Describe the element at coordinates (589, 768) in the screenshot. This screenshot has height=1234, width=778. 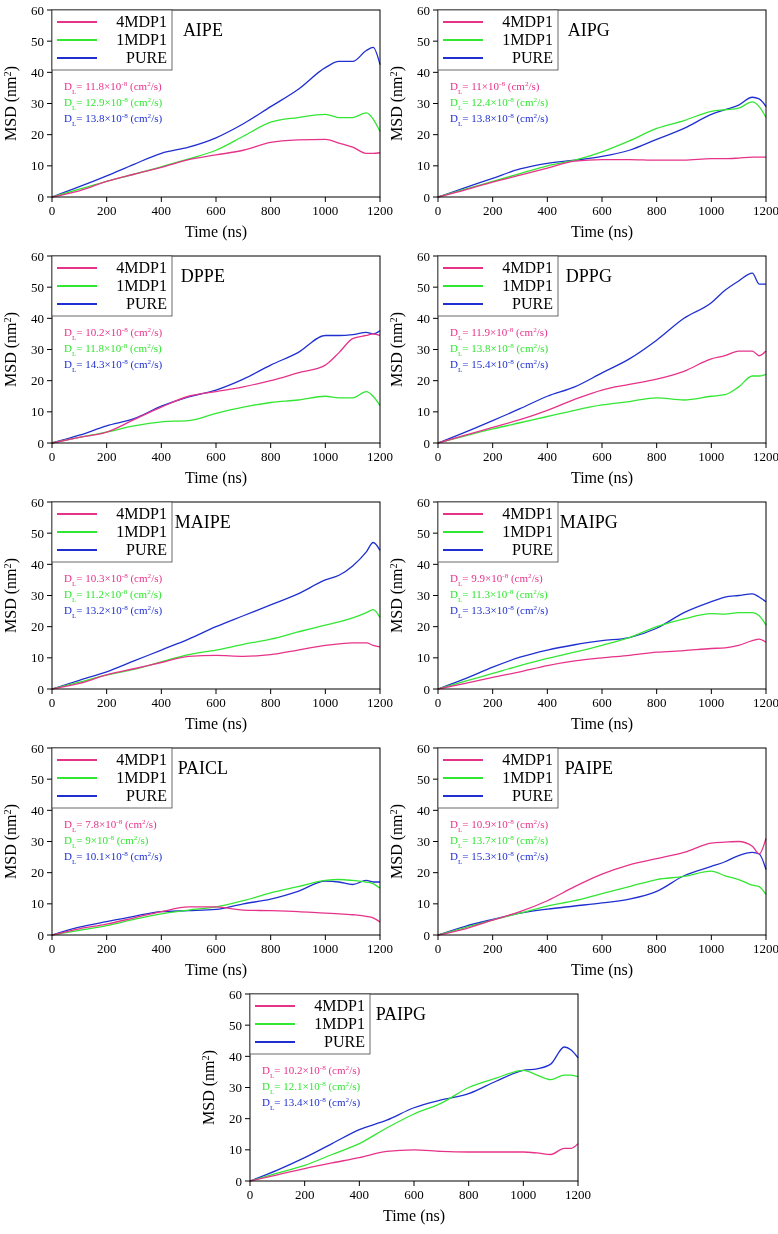
I see `text: PAIPE` at that location.